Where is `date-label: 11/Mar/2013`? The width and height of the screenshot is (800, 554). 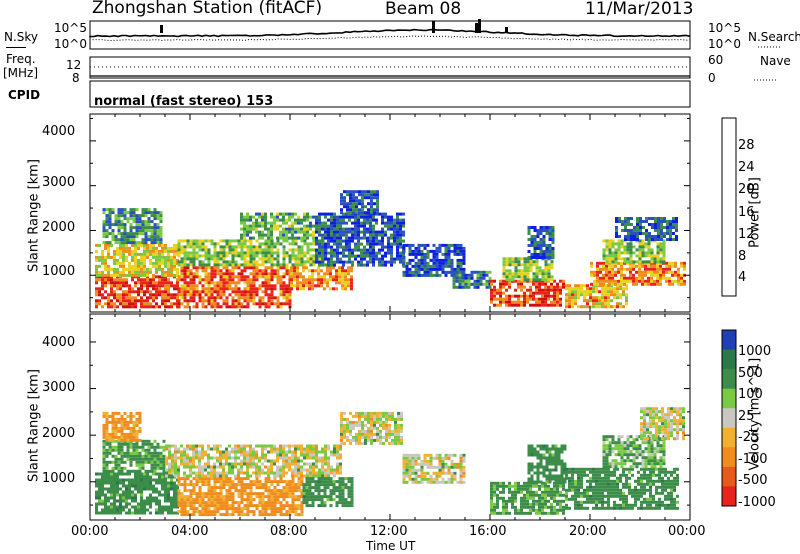
date-label: 11/Mar/2013 is located at coordinates (639, 9).